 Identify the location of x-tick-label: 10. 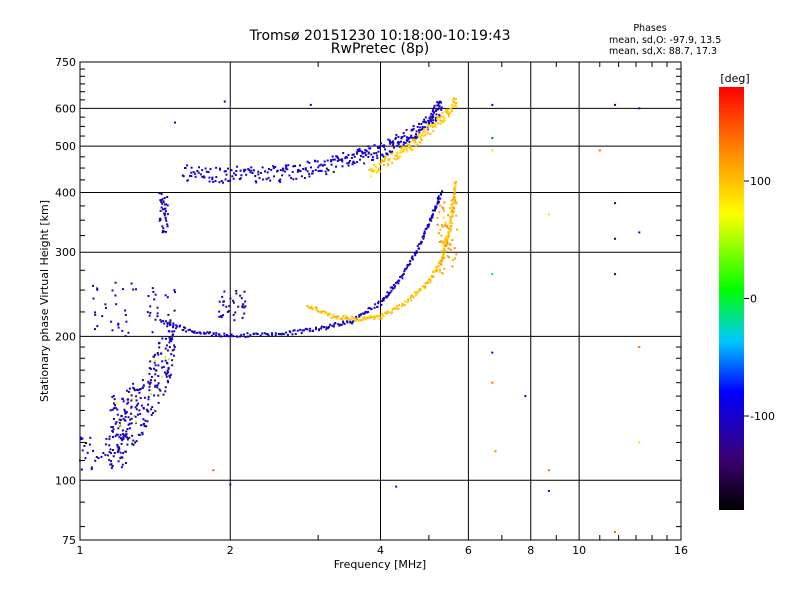
(579, 550).